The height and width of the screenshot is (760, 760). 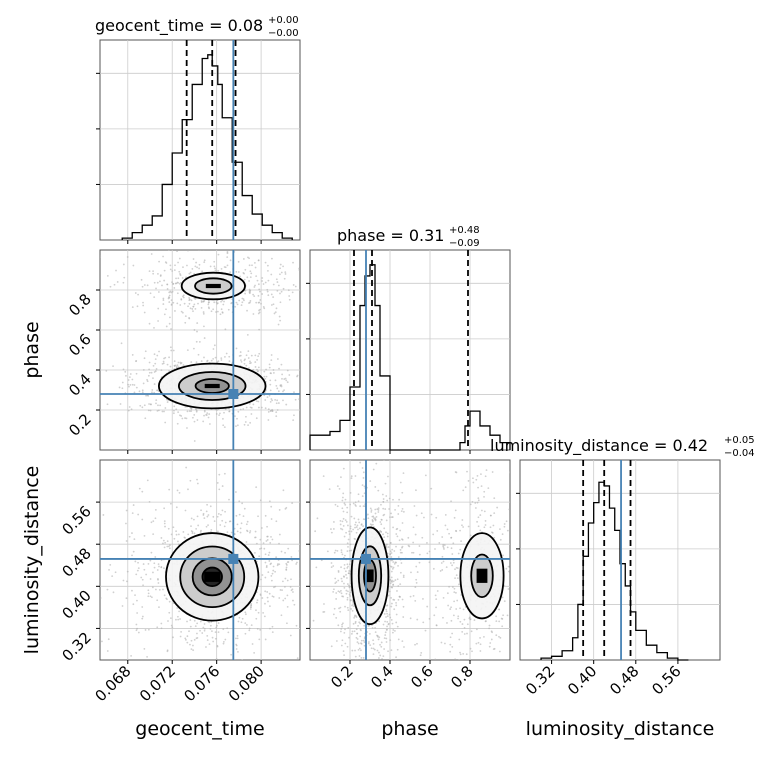 What do you see at coordinates (32, 349) in the screenshot?
I see `ylabel-phase: phase` at bounding box center [32, 349].